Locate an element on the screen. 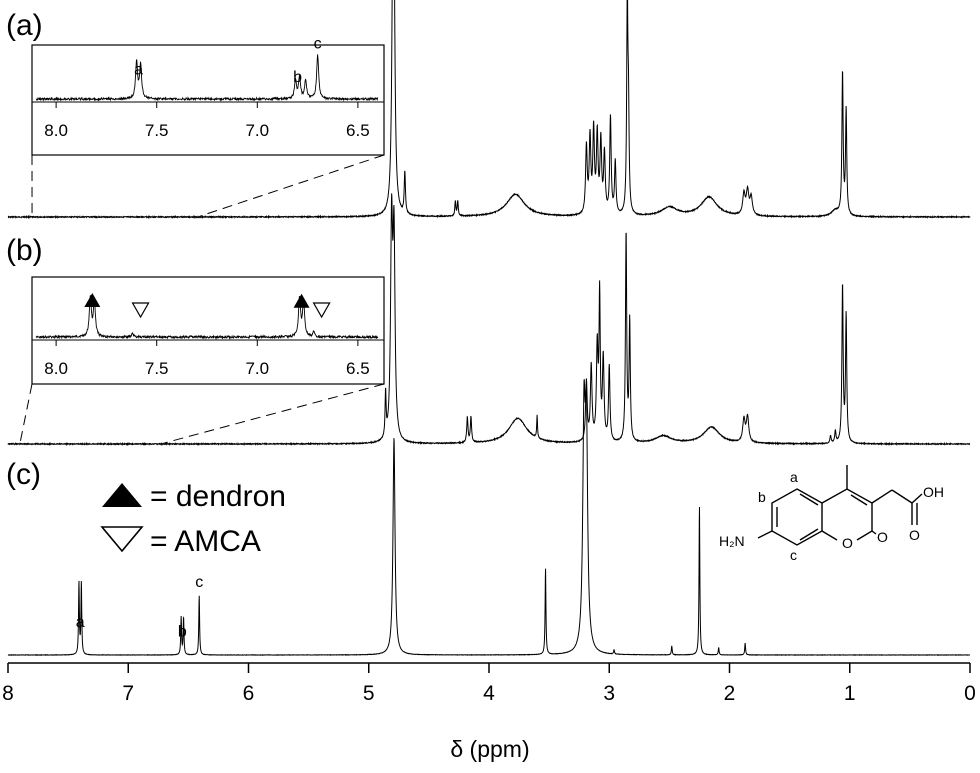 The height and width of the screenshot is (773, 980). inset-b-frame is located at coordinates (208, 330).